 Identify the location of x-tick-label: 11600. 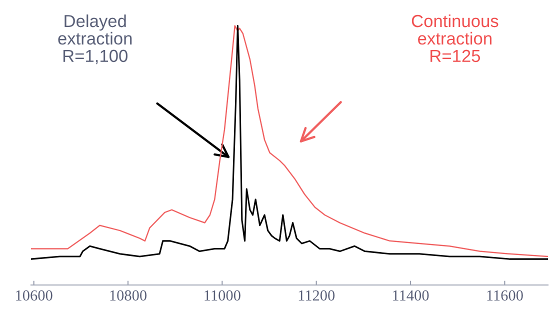
(505, 295).